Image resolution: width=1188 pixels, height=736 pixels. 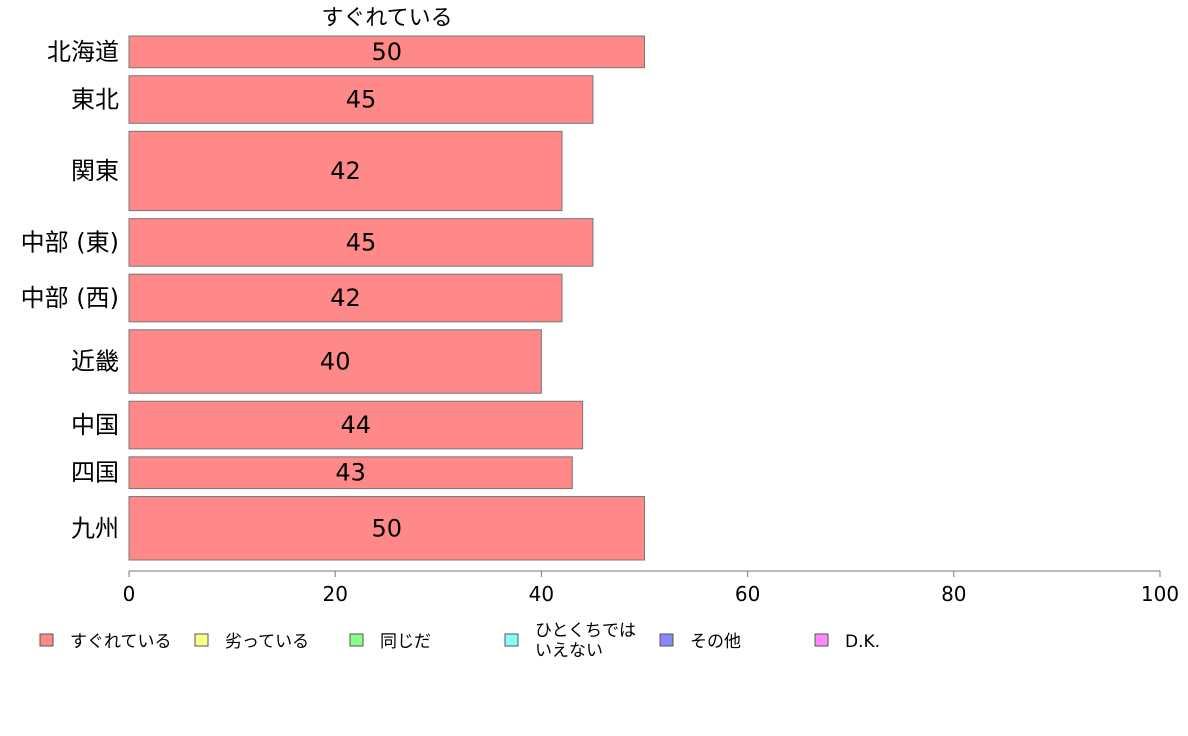 What do you see at coordinates (121, 642) in the screenshot?
I see `legend-label: すぐれている` at bounding box center [121, 642].